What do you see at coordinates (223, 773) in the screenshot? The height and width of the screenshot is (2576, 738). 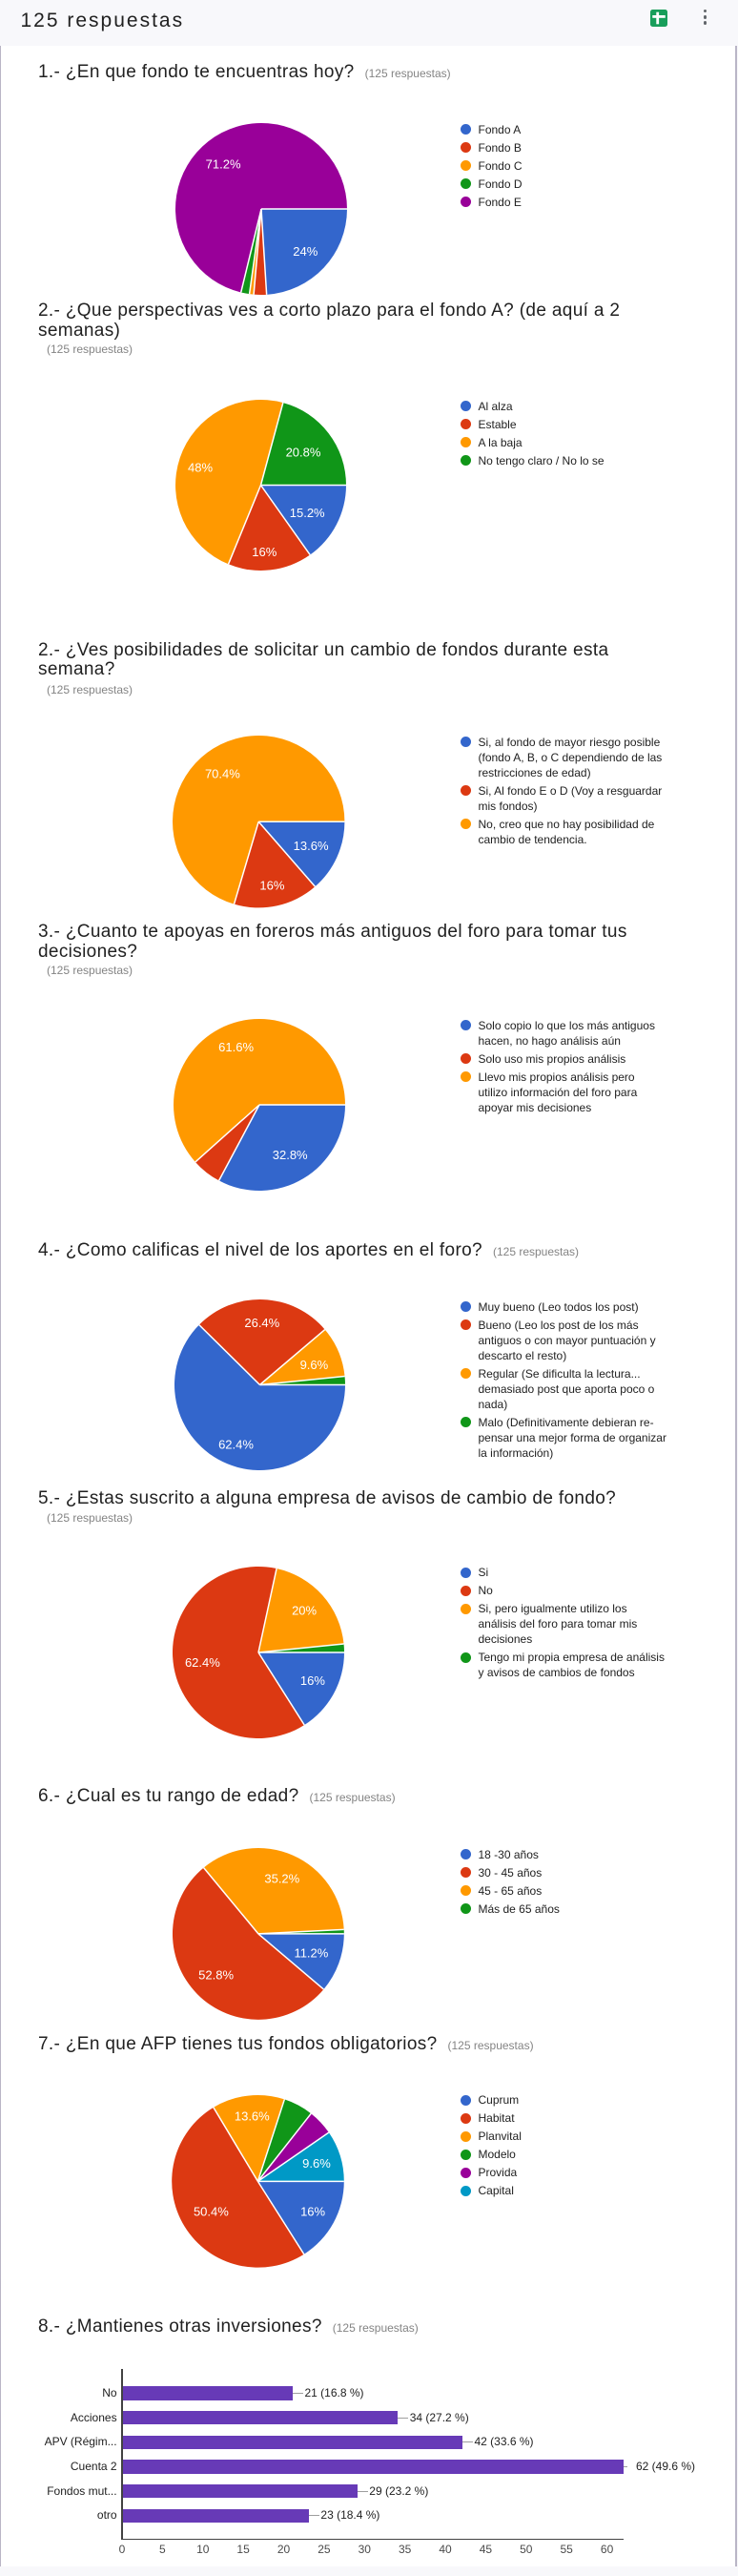 I see `svg-text: 70.4%` at bounding box center [223, 773].